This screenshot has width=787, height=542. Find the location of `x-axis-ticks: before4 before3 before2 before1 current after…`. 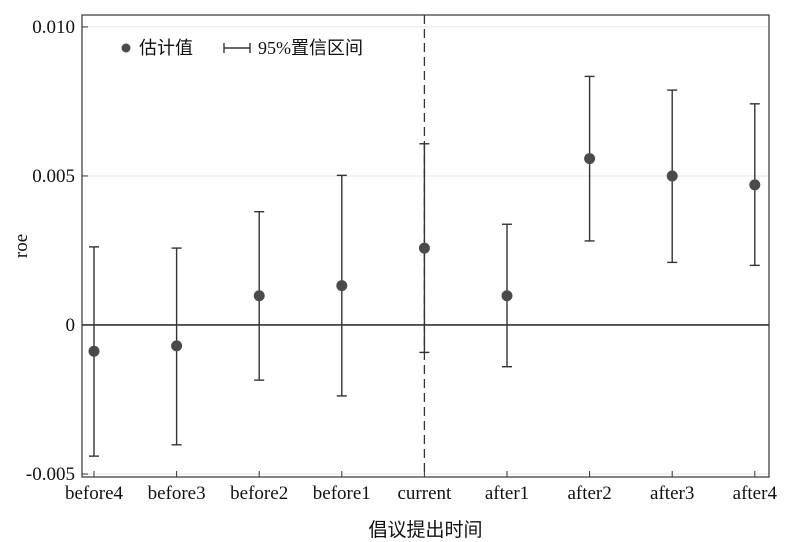

x-axis-ticks: before4 before3 before2 before1 current after… is located at coordinates (421, 487).